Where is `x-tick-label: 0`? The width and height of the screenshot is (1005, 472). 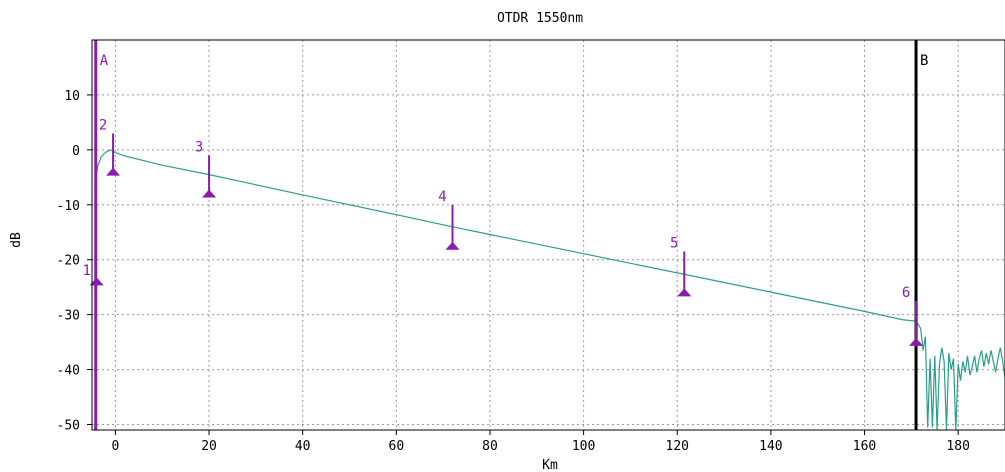 x-tick-label: 0 is located at coordinates (115, 446).